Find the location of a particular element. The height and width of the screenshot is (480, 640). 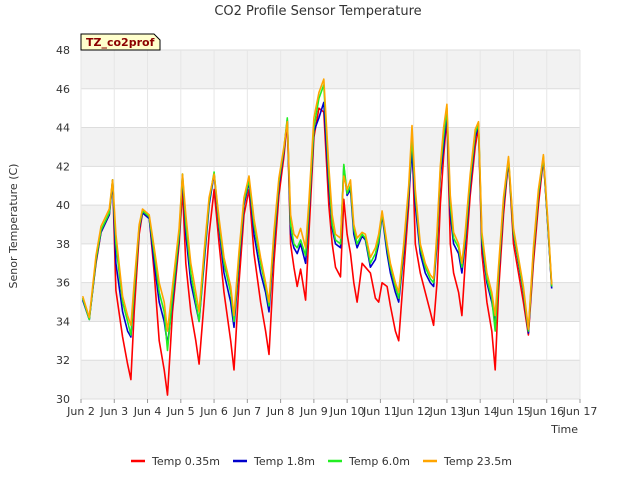

badge-box is located at coordinates (120, 42).